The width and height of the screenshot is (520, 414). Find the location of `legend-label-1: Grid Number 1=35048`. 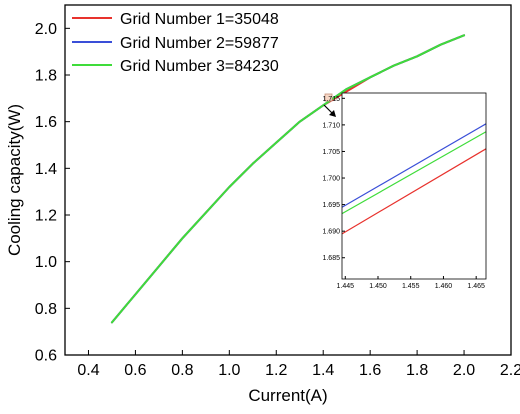

legend-label-1: Grid Number 1=35048 is located at coordinates (199, 19).